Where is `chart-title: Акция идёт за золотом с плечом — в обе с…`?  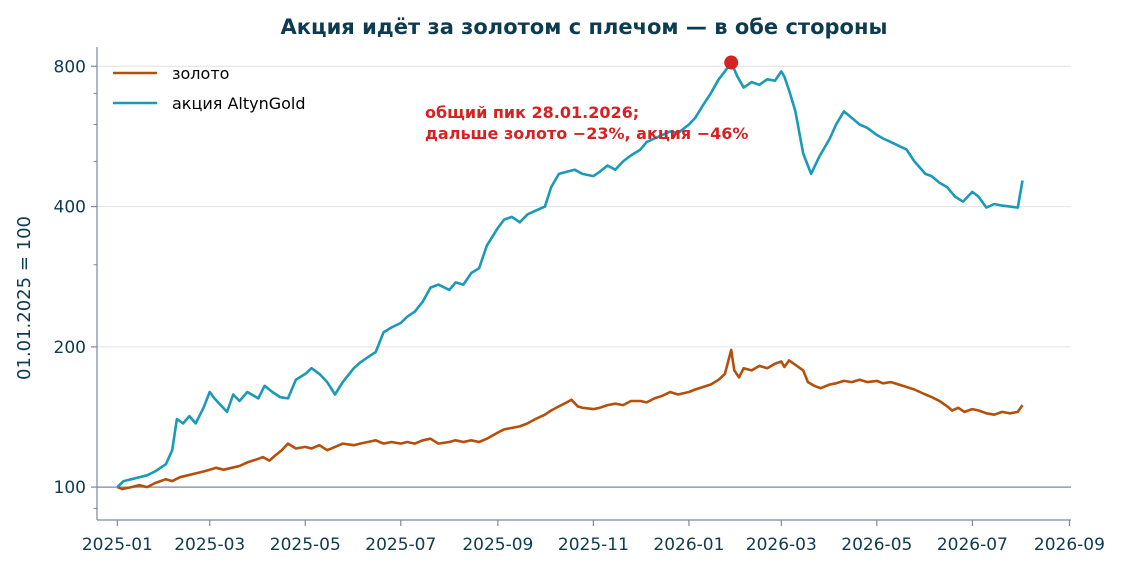 chart-title: Акция идёт за золотом с плечом — в обе с… is located at coordinates (584, 27).